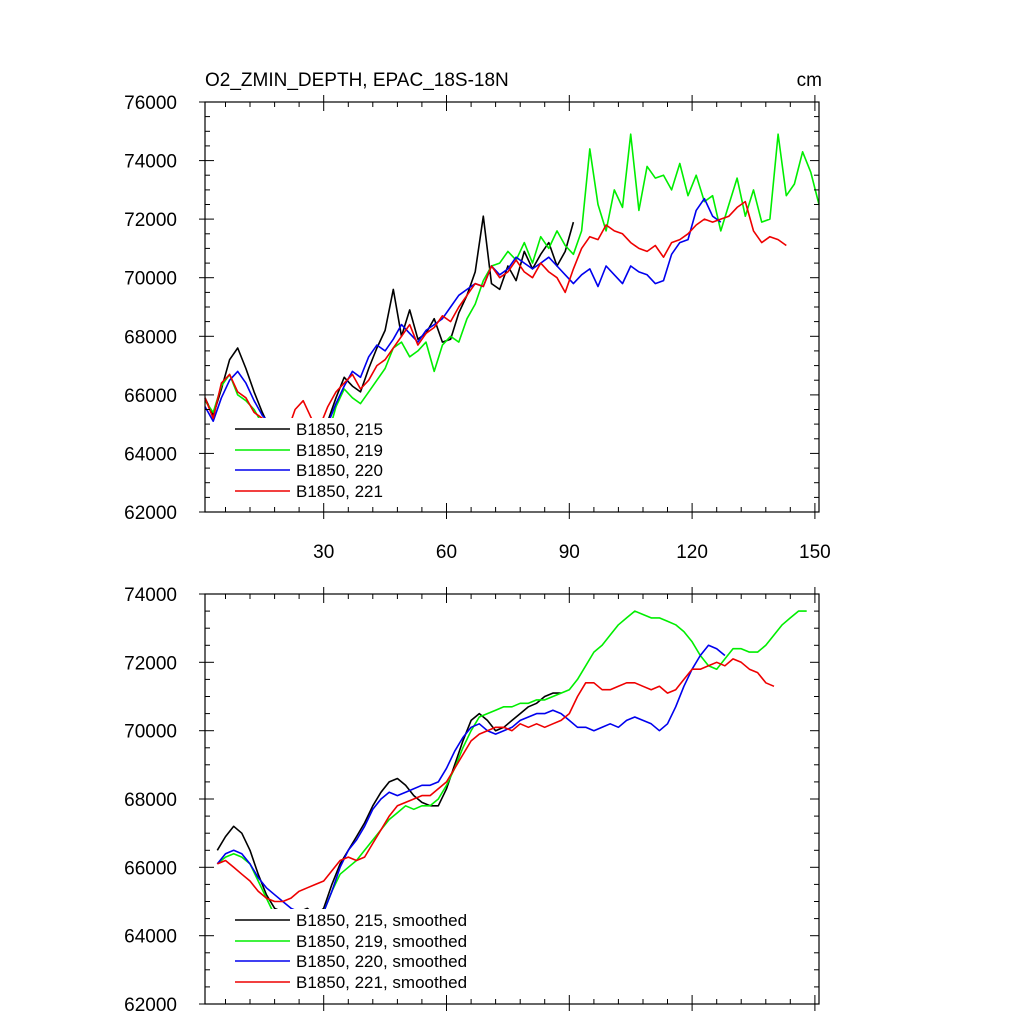 Image resolution: width=1024 pixels, height=1024 pixels. I want to click on x-tick-label: 120, so click(692, 552).